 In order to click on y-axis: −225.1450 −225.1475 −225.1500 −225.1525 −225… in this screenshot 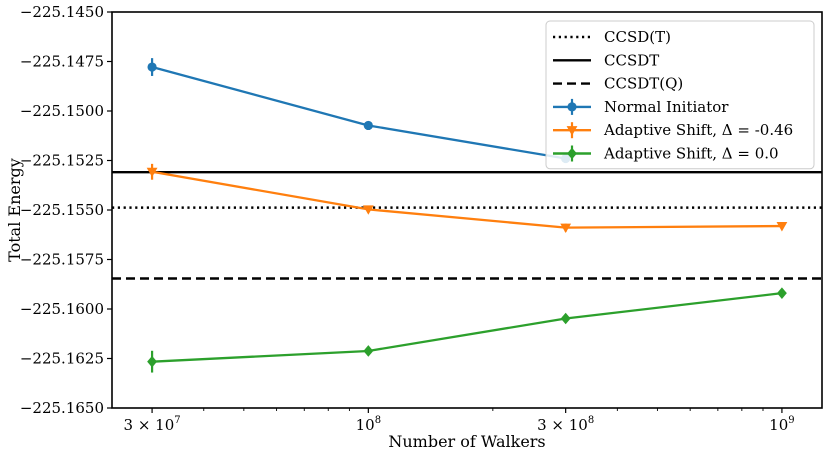, I will do `click(66, 210)`.